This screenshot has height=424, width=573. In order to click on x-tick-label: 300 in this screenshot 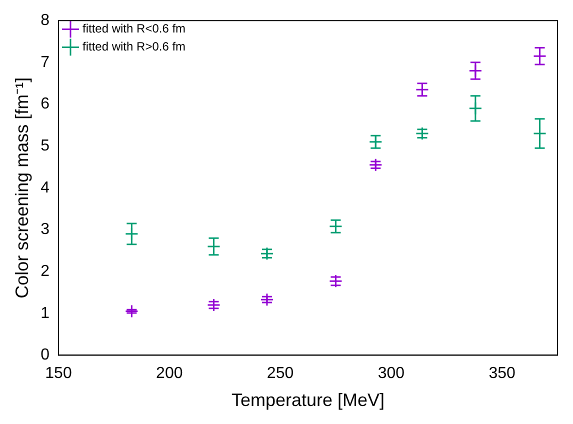, I will do `click(391, 373)`.